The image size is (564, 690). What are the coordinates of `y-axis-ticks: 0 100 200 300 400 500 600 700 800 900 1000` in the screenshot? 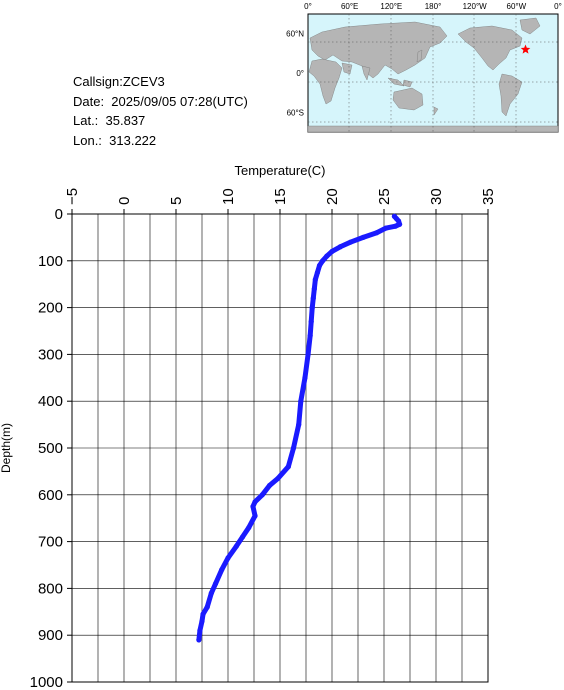 It's located at (51, 448).